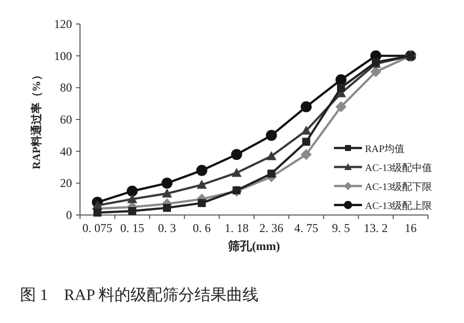  What do you see at coordinates (398, 187) in the screenshot?
I see `legend-label: AC-13级配下限` at bounding box center [398, 187].